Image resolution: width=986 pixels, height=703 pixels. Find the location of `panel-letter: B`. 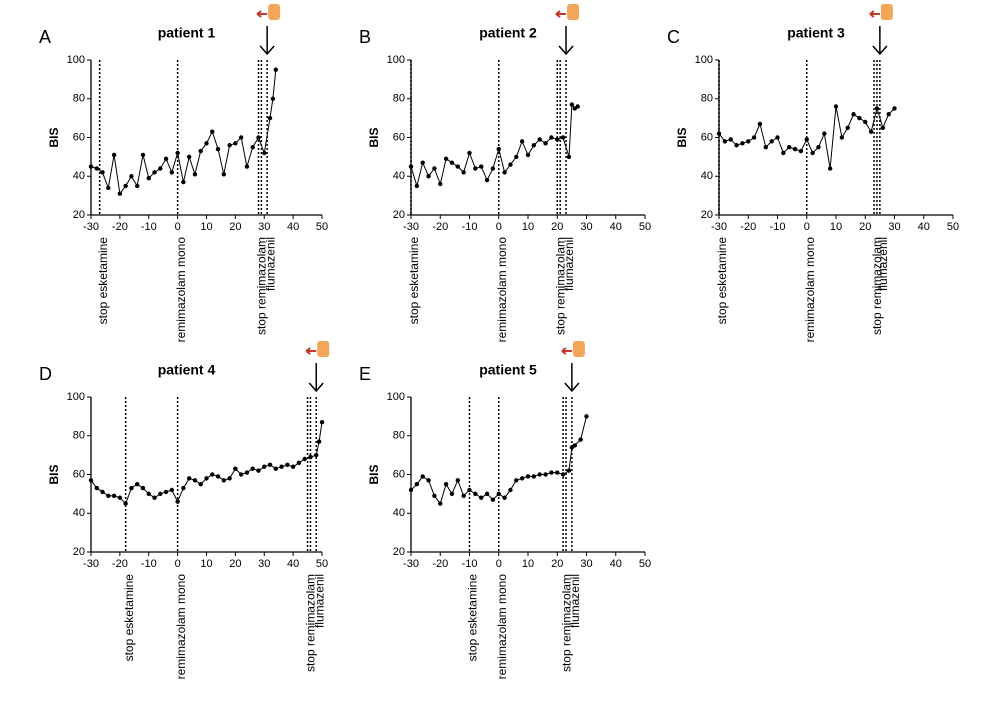

panel-letter: B is located at coordinates (365, 37).